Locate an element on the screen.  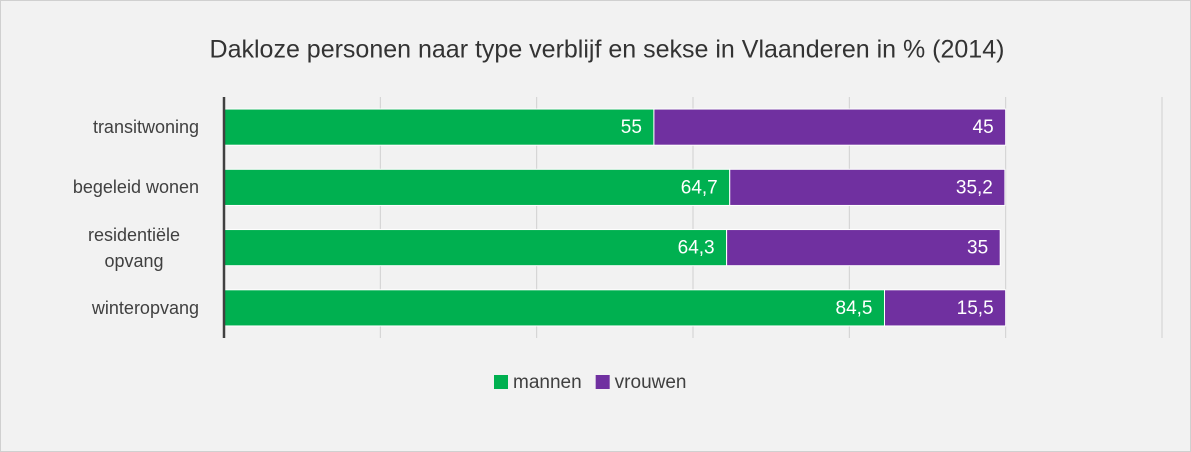
y-tick-label-box: begeleid wonen is located at coordinates (136, 187).